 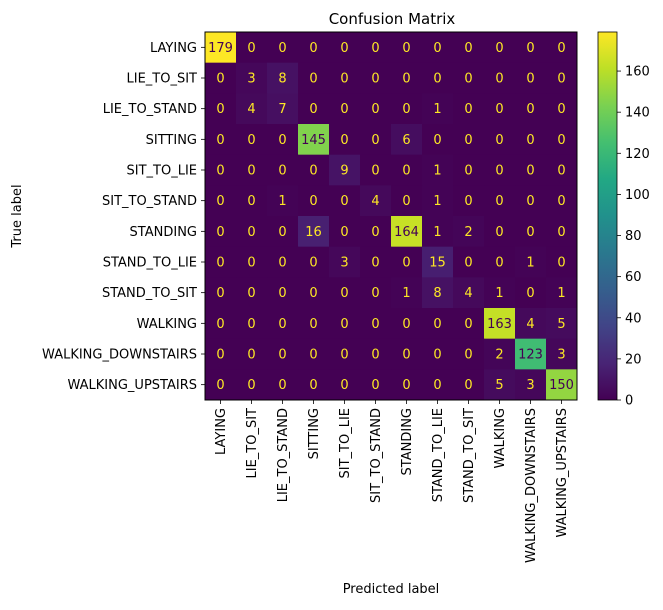 What do you see at coordinates (499, 385) in the screenshot?
I see `cell-value-label: 5` at bounding box center [499, 385].